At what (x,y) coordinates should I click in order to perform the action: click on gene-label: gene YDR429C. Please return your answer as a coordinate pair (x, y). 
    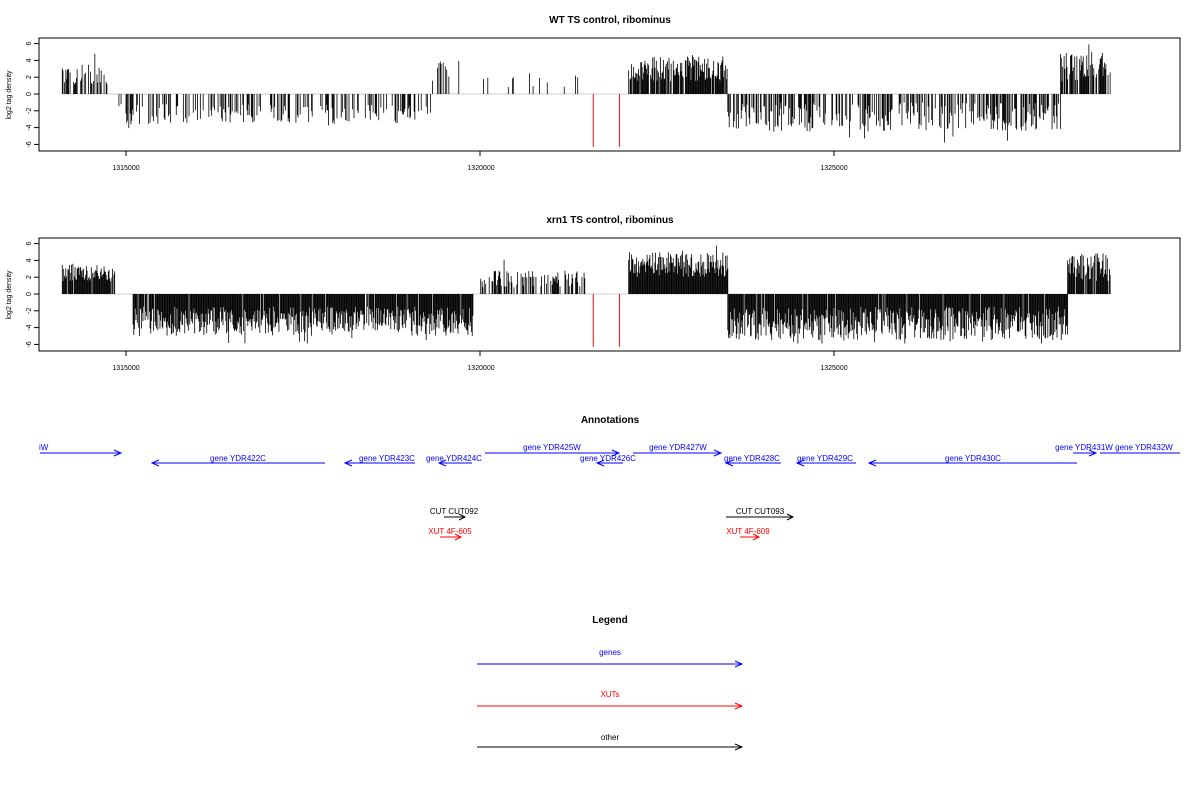
    Looking at the image, I should click on (825, 458).